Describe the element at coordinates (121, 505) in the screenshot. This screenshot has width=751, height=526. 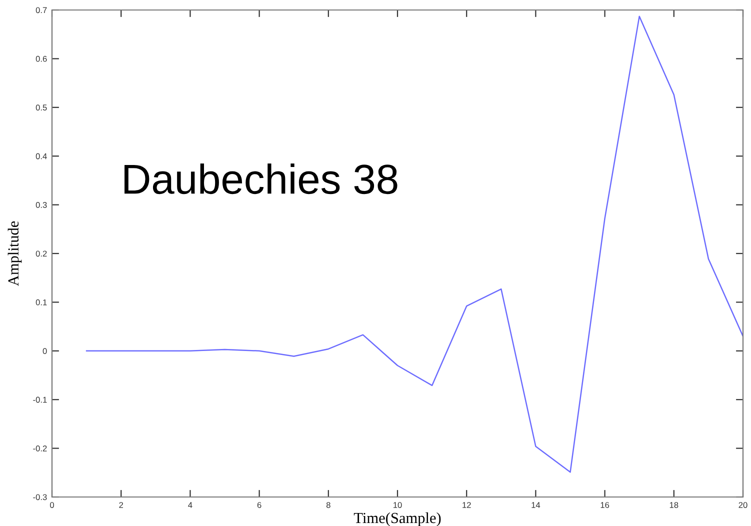
I see `x-tick-label: 2` at that location.